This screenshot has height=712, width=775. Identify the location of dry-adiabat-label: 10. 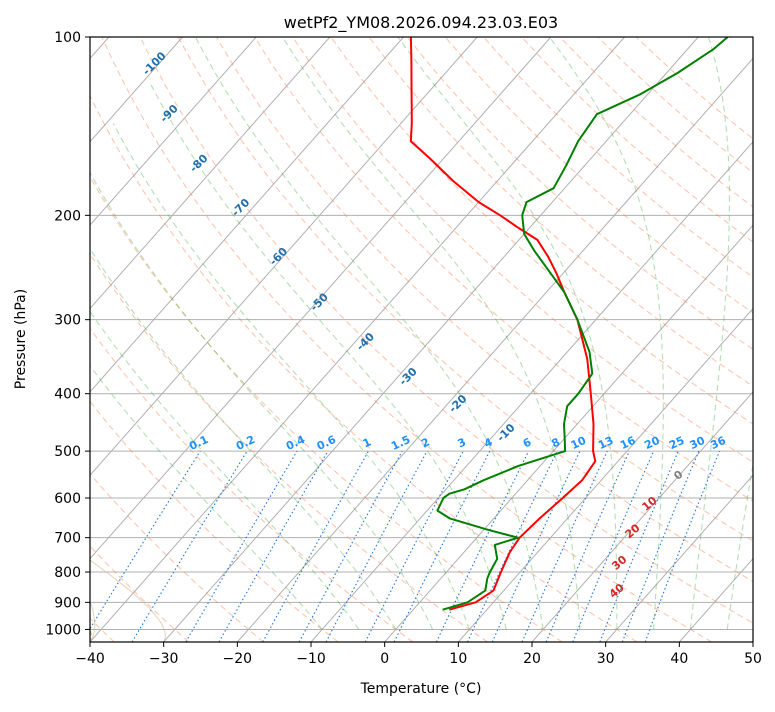
(649, 504).